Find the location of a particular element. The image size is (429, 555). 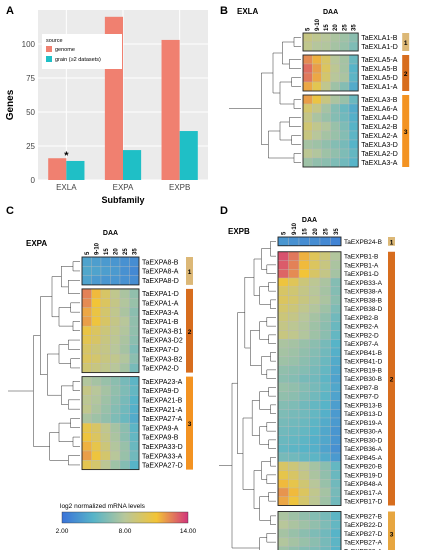

chart-legend: source genome grain (≥2 datasets) is located at coordinates (82, 51).